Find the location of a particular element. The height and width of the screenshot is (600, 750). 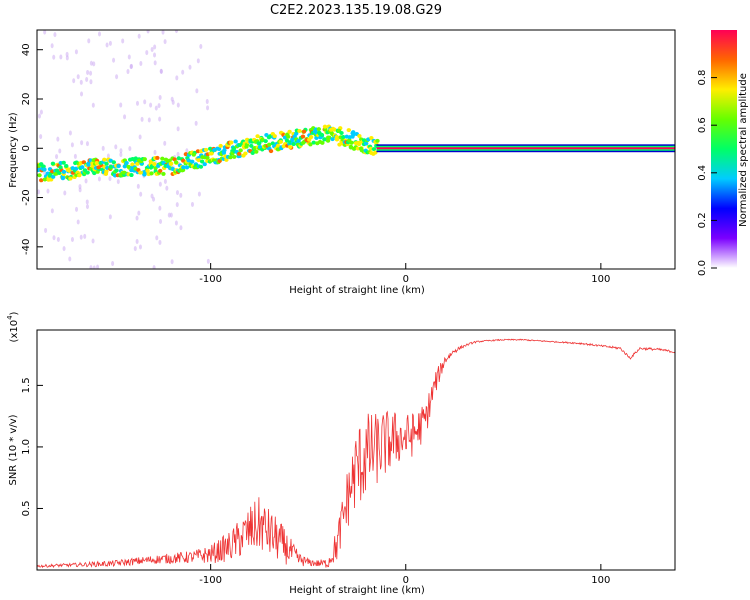

colorbar-tick-label: 0.2 is located at coordinates (702, 220).